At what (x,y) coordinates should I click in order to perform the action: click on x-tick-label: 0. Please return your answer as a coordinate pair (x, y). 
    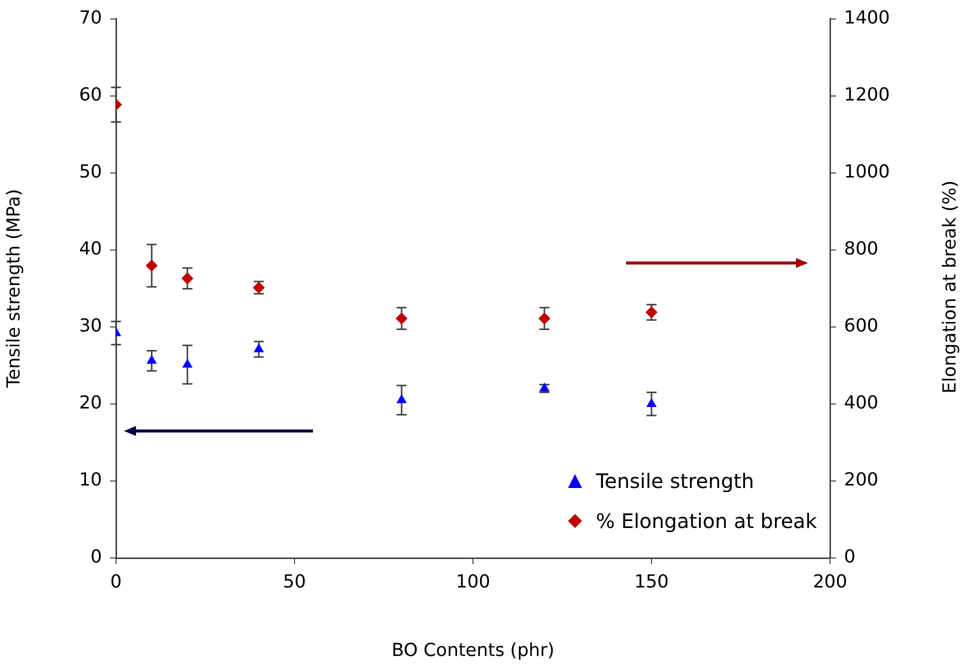
    Looking at the image, I should click on (116, 581).